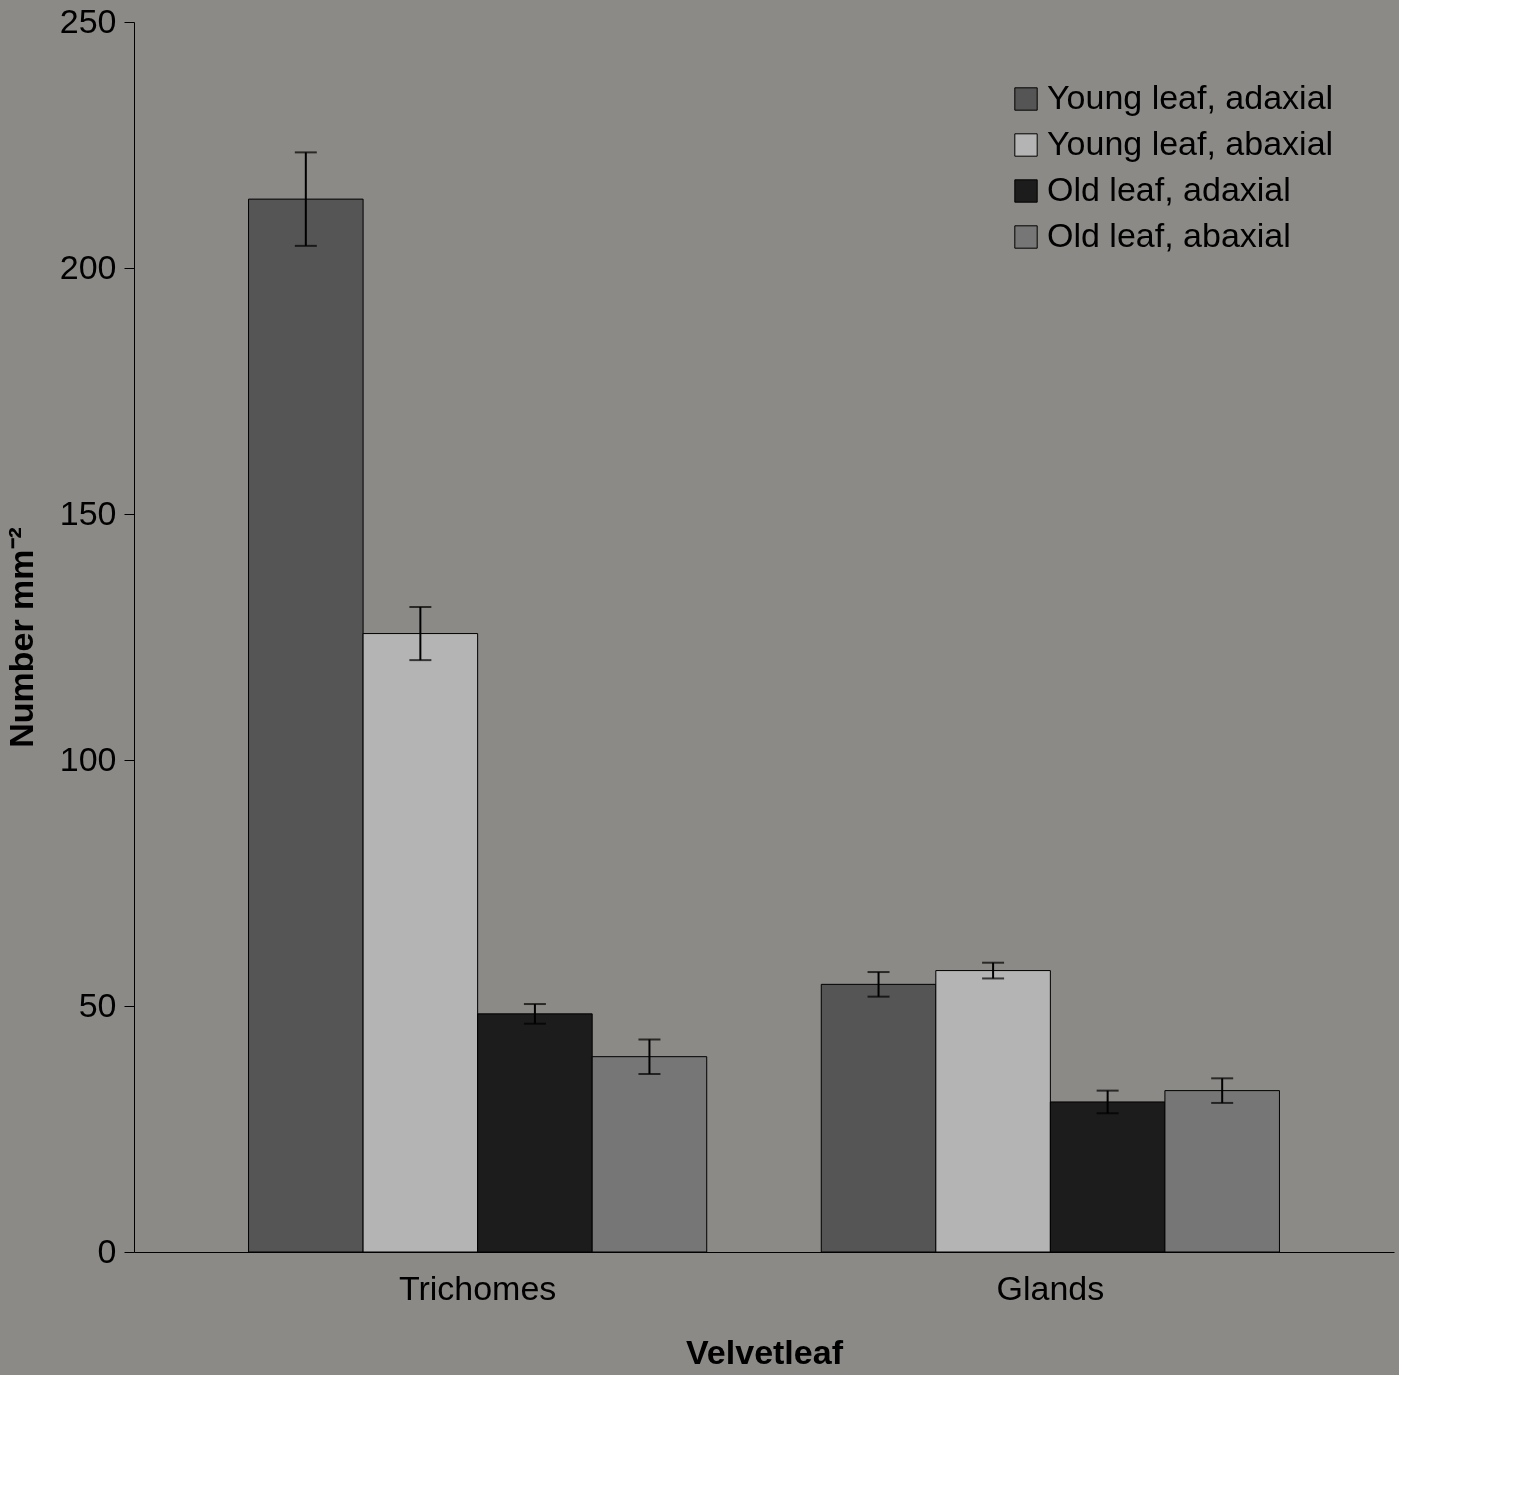 The image size is (1513, 1487). I want to click on y-axis-title: Number mm⁻², so click(20, 637).